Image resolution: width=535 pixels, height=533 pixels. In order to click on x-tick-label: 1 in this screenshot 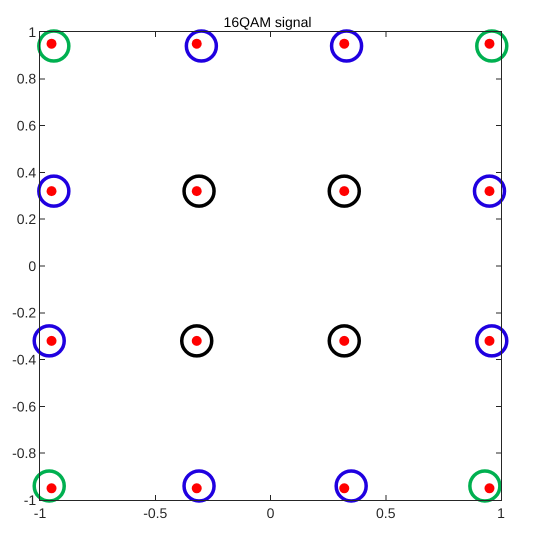, I will do `click(501, 512)`.